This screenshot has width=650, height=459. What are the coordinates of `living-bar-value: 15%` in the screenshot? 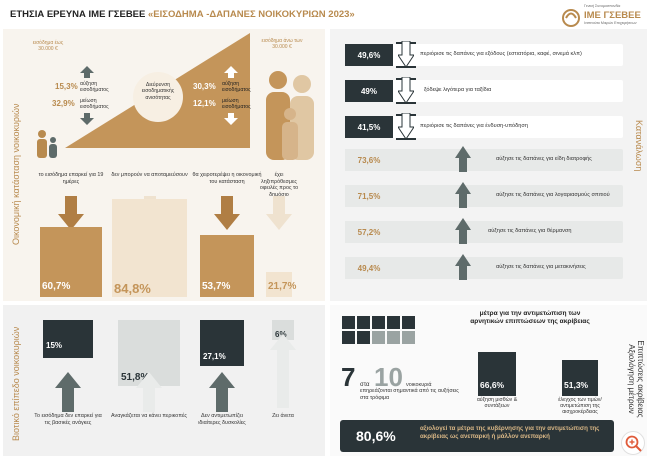 It's located at (54, 345).